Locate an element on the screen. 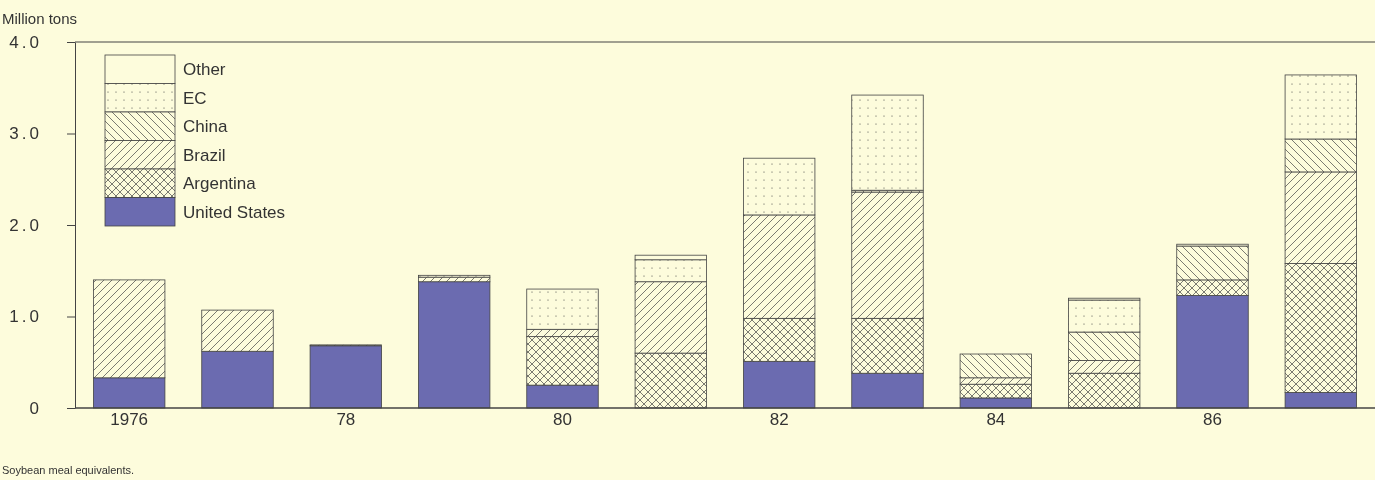 The width and height of the screenshot is (1375, 480). x-tick-label: 1976 is located at coordinates (129, 419).